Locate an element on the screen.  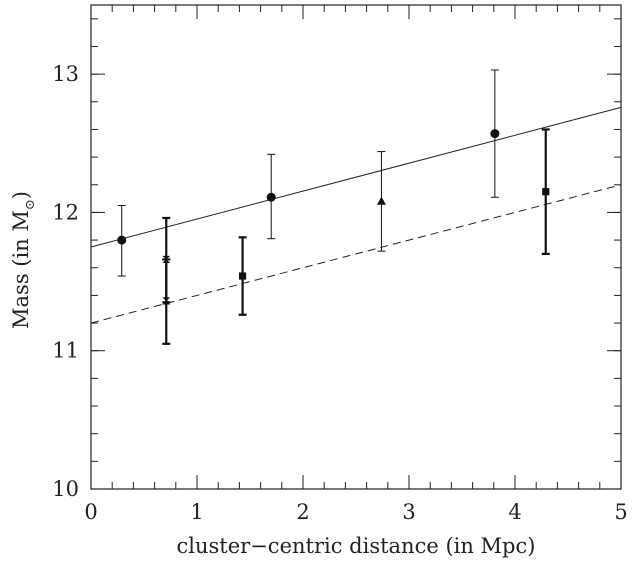
y-tick-label: 10 is located at coordinates (65, 489).